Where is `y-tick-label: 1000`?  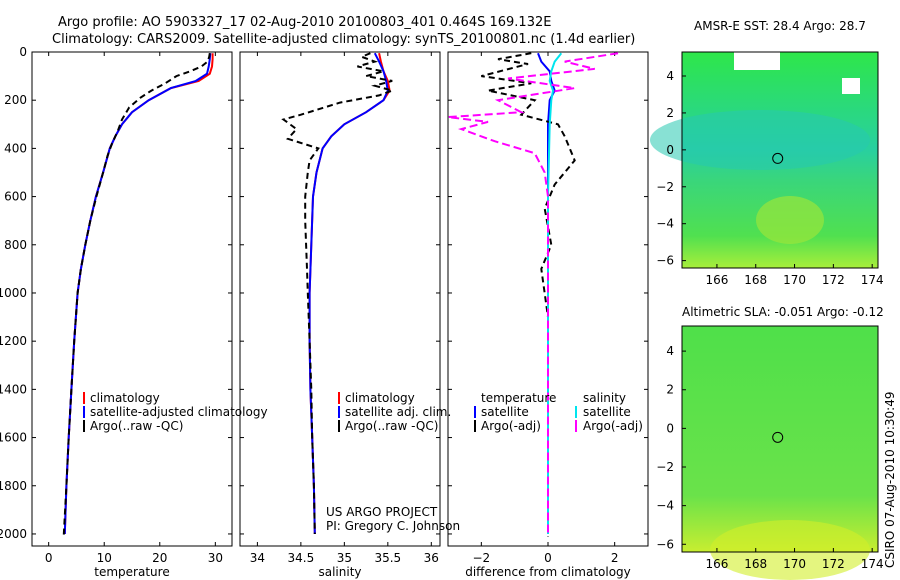 y-tick-label: 1000 is located at coordinates (13, 293).